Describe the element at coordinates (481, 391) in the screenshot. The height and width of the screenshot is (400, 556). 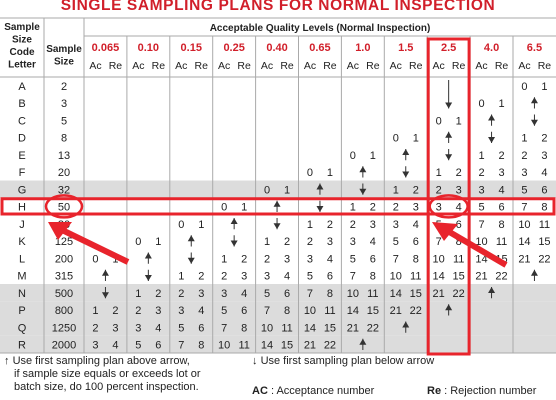
I see `re-definition: Re : Rejection number` at that location.